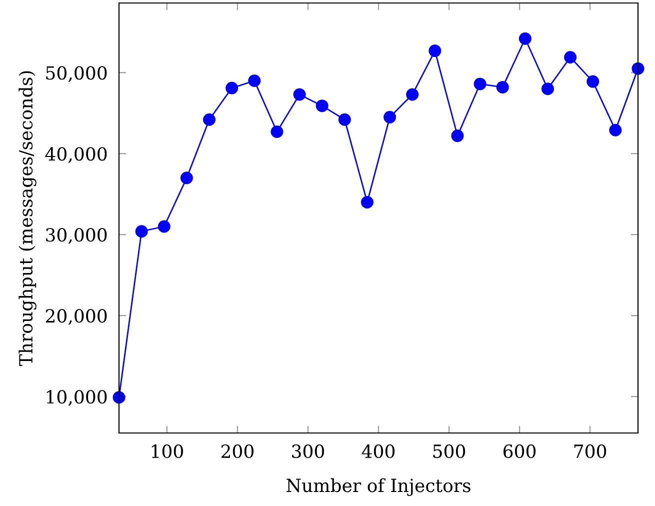 Image resolution: width=655 pixels, height=506 pixels. Describe the element at coordinates (76, 236) in the screenshot. I see `y-tick-label: 30,000` at that location.